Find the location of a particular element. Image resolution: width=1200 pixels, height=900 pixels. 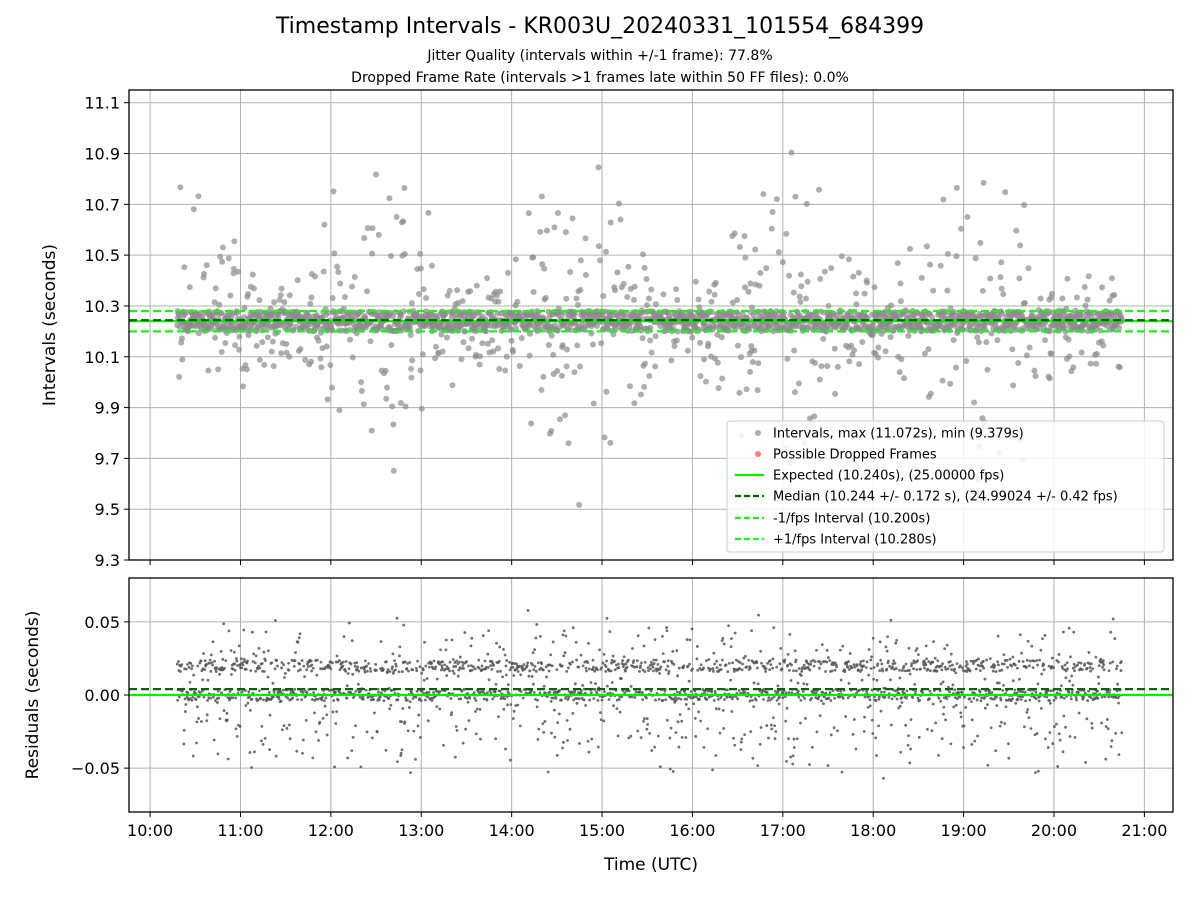

x-tick-label: 21:00 is located at coordinates (1144, 830).